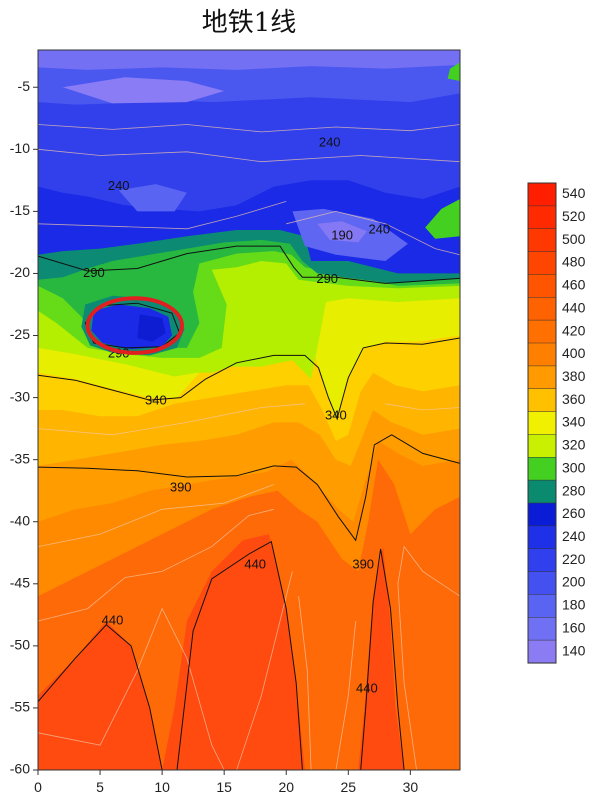 This screenshot has width=592, height=804. Describe the element at coordinates (38, 787) in the screenshot. I see `x-tick-label: 0` at that location.